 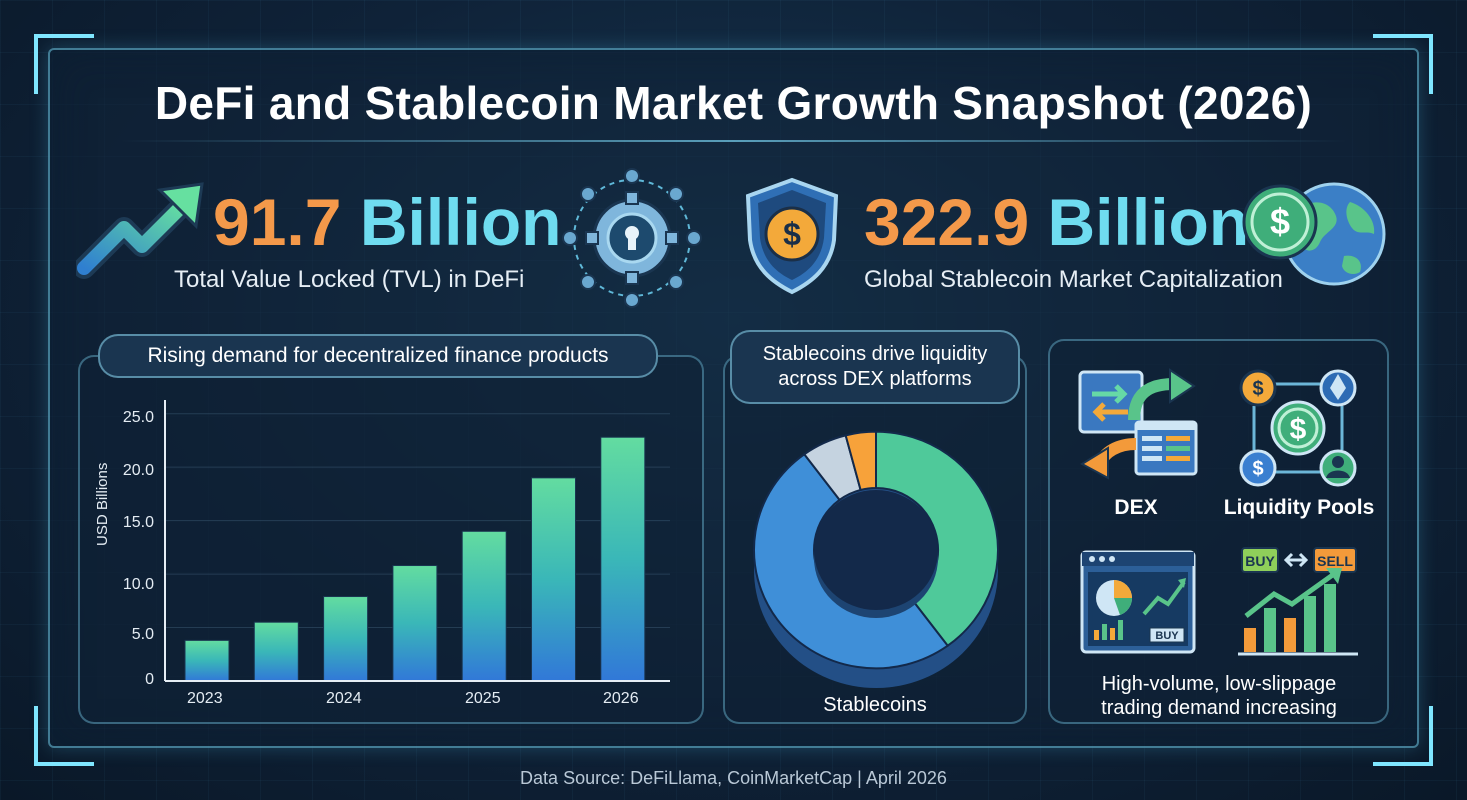 What do you see at coordinates (344, 698) in the screenshot?
I see `x-tick: 2024` at bounding box center [344, 698].